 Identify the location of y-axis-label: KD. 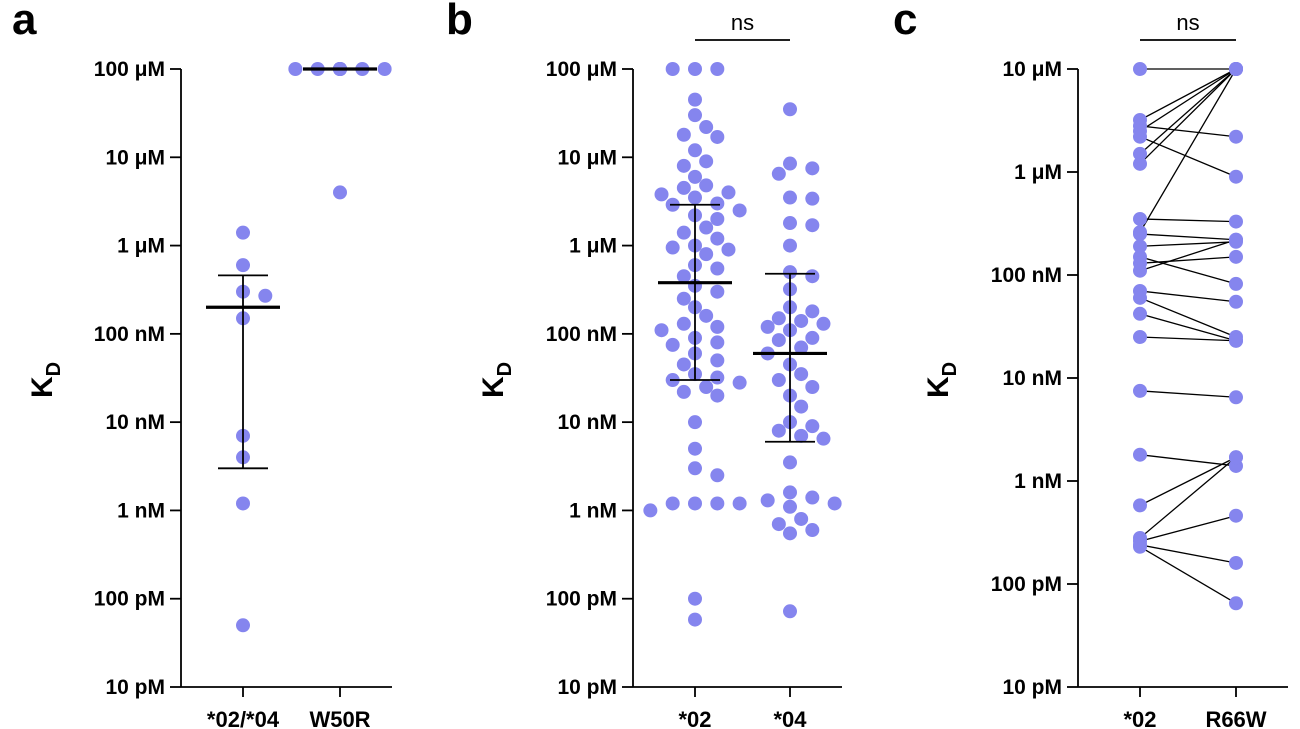
(45, 380).